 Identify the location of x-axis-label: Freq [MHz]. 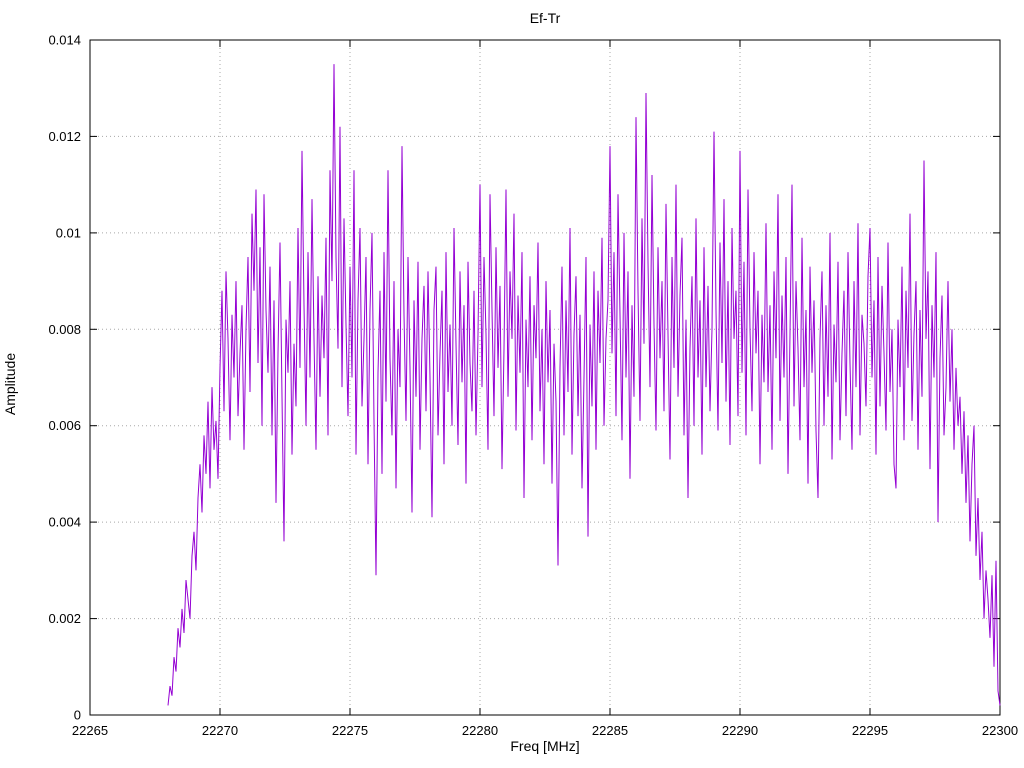
(545, 746).